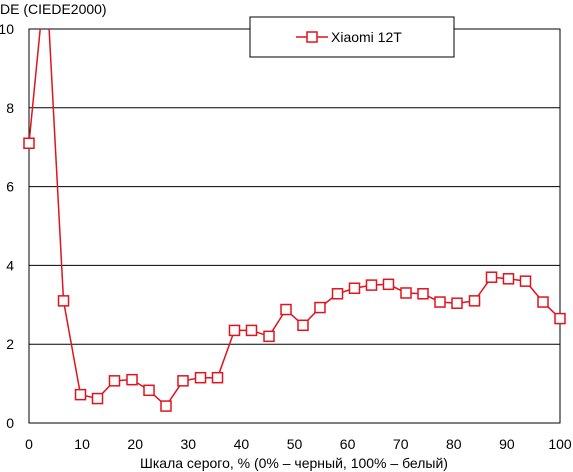 The width and height of the screenshot is (573, 472). I want to click on y-axis-label: DE (CIEDE2000), so click(53, 9).